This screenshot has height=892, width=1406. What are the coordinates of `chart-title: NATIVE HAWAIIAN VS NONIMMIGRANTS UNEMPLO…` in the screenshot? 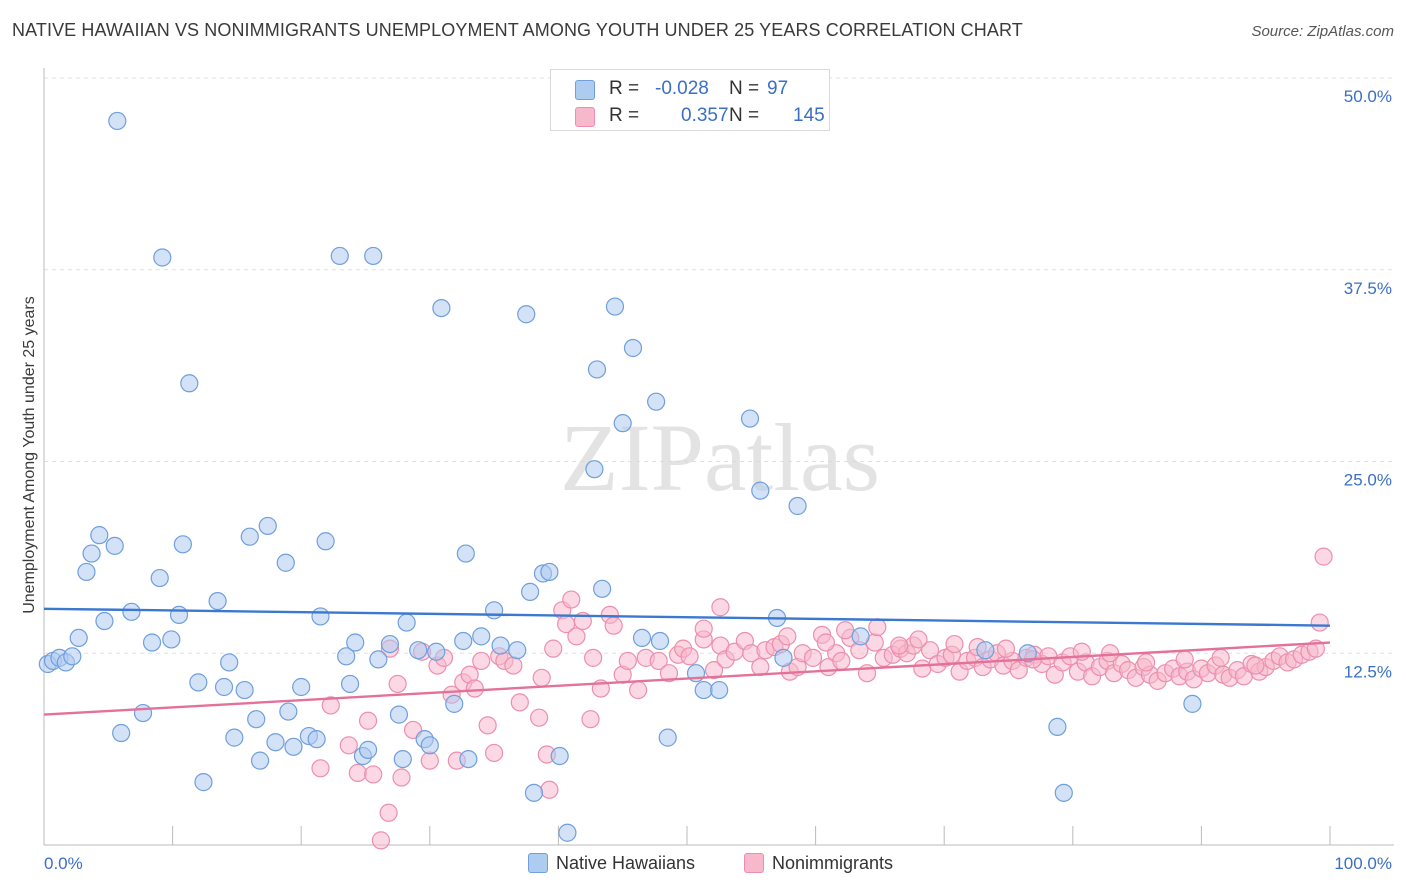 It's located at (517, 30).